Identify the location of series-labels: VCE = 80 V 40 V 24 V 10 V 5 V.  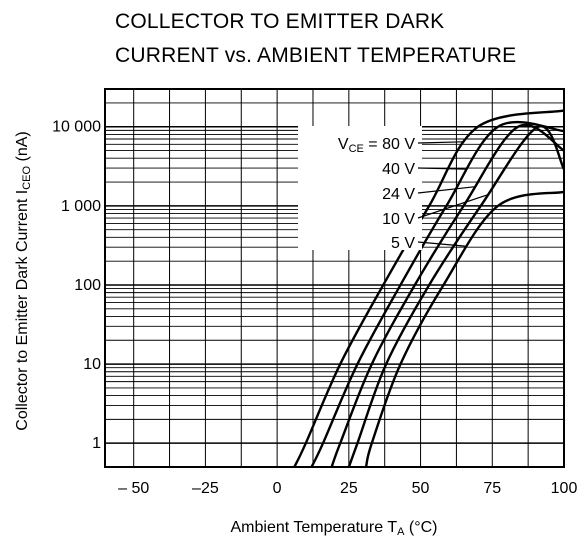
(393, 189).